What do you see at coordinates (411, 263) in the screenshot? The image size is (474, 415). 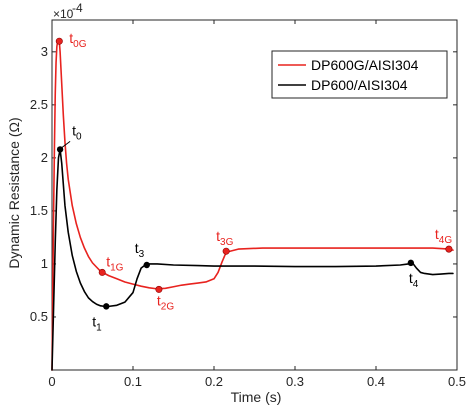 I see `marker-t4` at bounding box center [411, 263].